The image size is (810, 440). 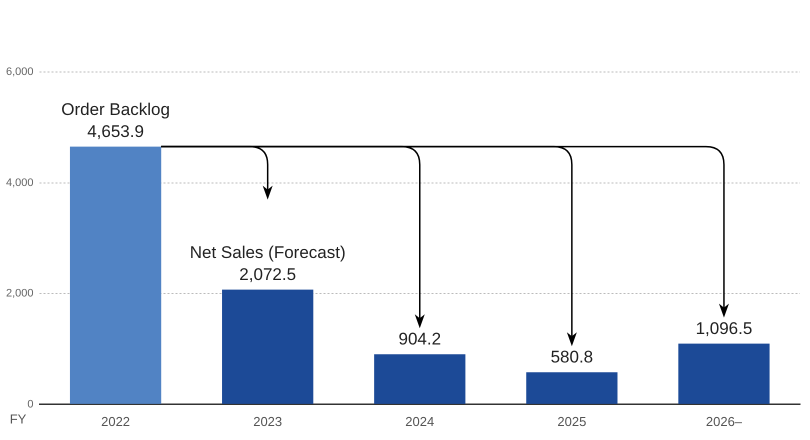 I want to click on annotation: Net Sales (Forecast), so click(x=268, y=252).